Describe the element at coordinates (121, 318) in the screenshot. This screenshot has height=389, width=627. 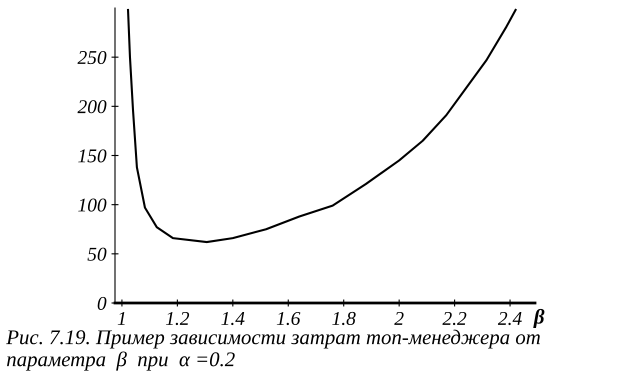
I see `x-tick-label: 1` at that location.